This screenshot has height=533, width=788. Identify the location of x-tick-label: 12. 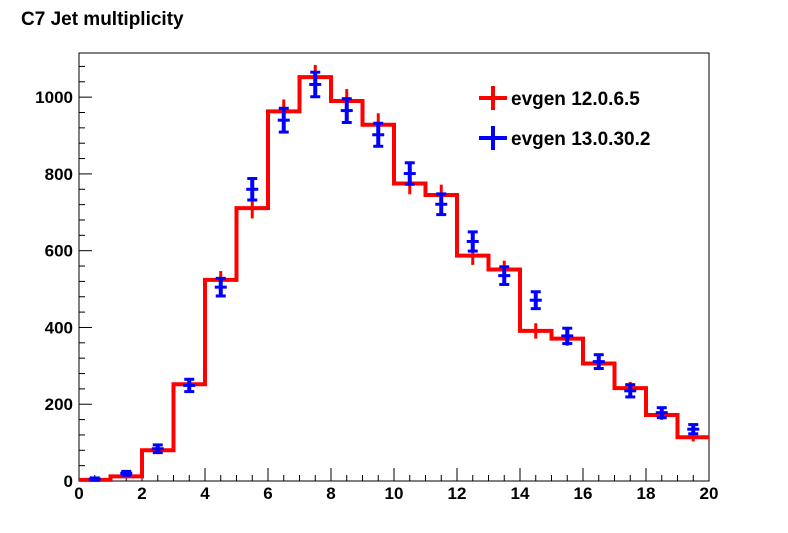
(457, 493).